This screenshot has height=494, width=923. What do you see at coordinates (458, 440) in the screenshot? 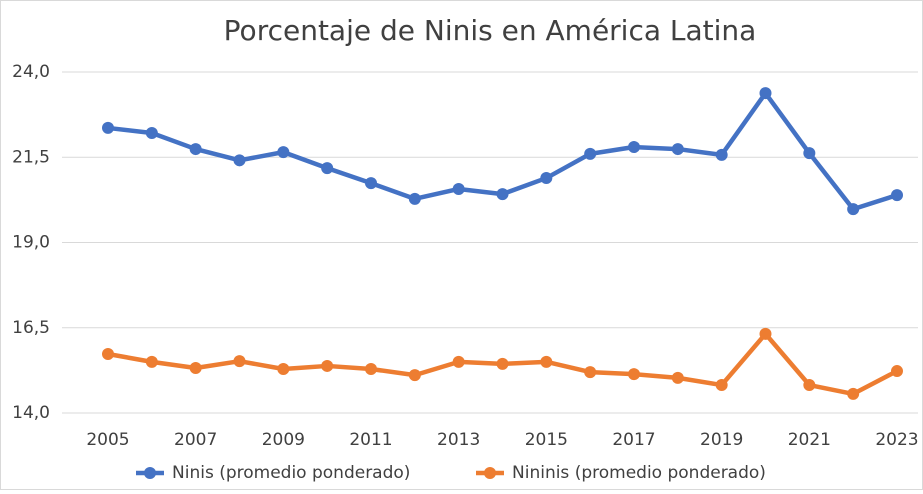
I see `x-tick-label: 2013` at bounding box center [458, 440].